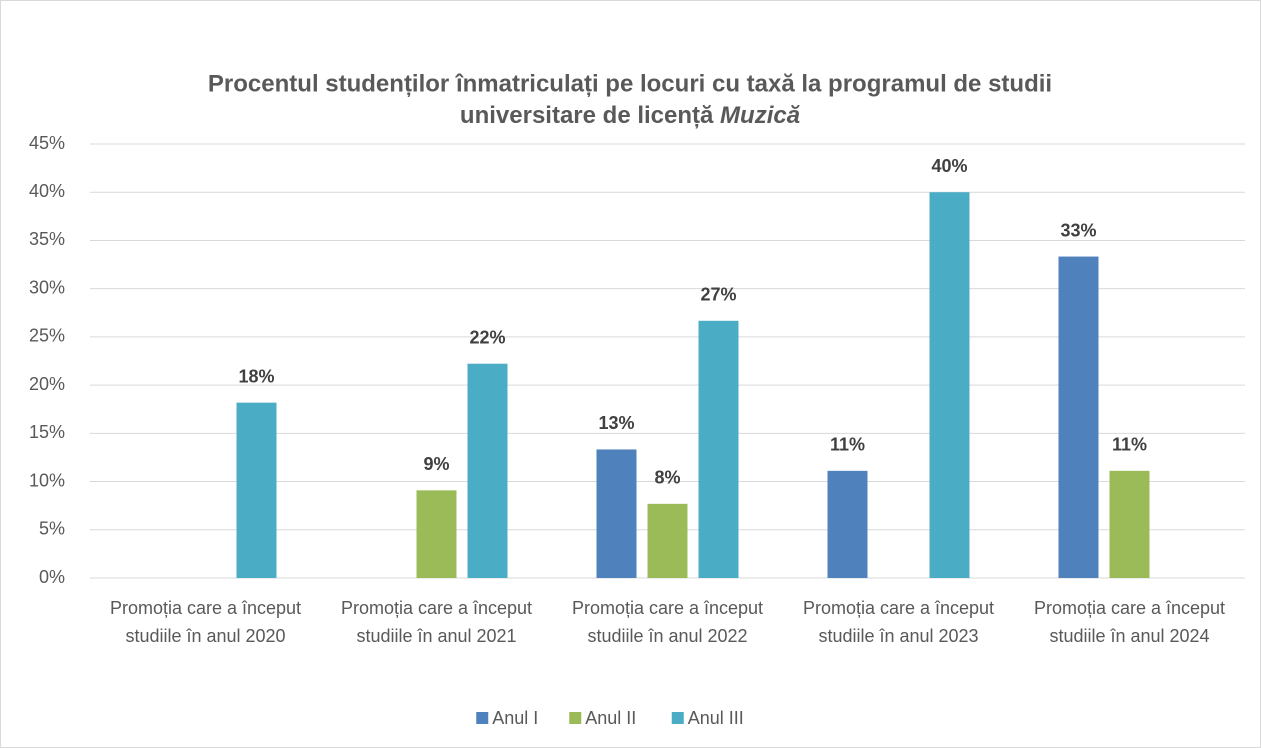  I want to click on y-tick-label: 40%, so click(47, 191).